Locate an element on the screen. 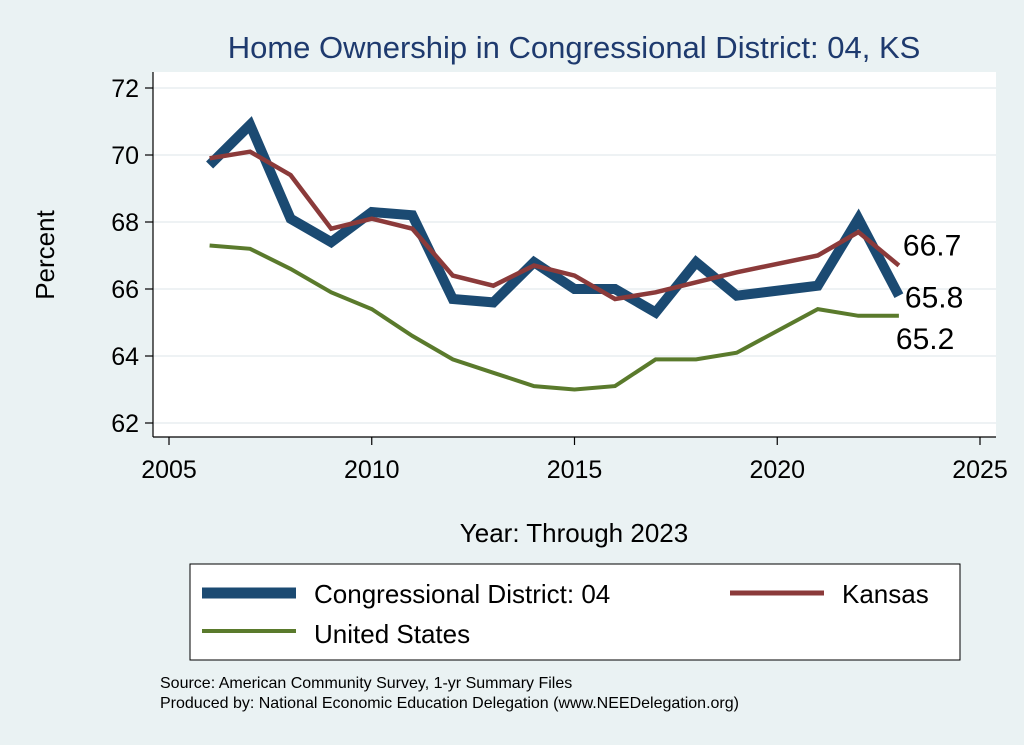  x-tick-label: 2020 is located at coordinates (777, 470).